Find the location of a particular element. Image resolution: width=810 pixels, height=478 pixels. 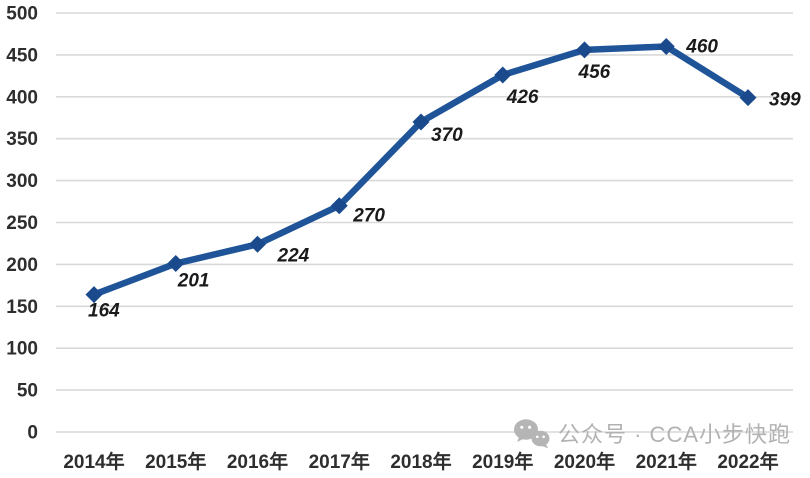

data-point-label: 270 is located at coordinates (368, 216).